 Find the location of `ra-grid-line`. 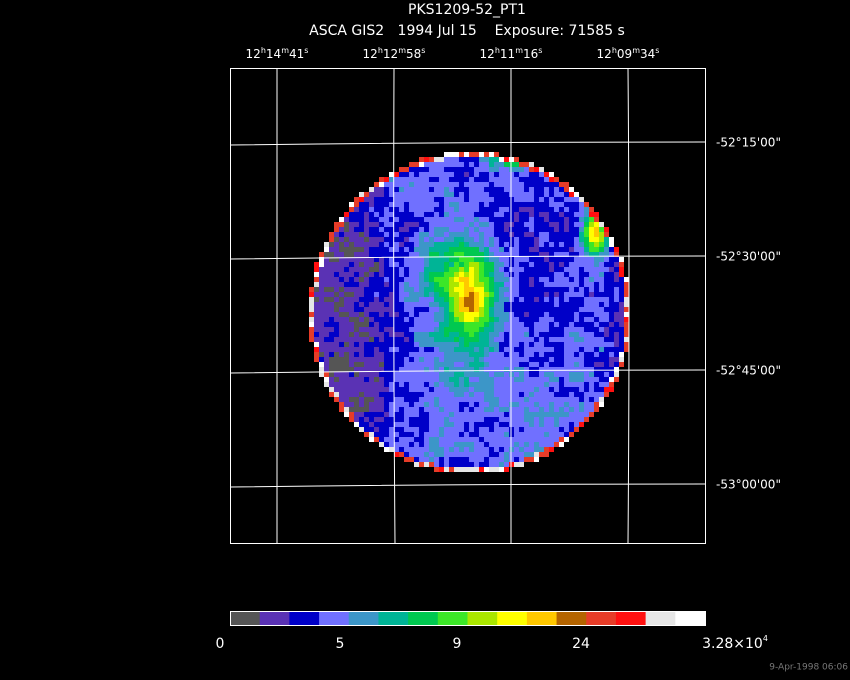

ra-grid-line is located at coordinates (277, 305).